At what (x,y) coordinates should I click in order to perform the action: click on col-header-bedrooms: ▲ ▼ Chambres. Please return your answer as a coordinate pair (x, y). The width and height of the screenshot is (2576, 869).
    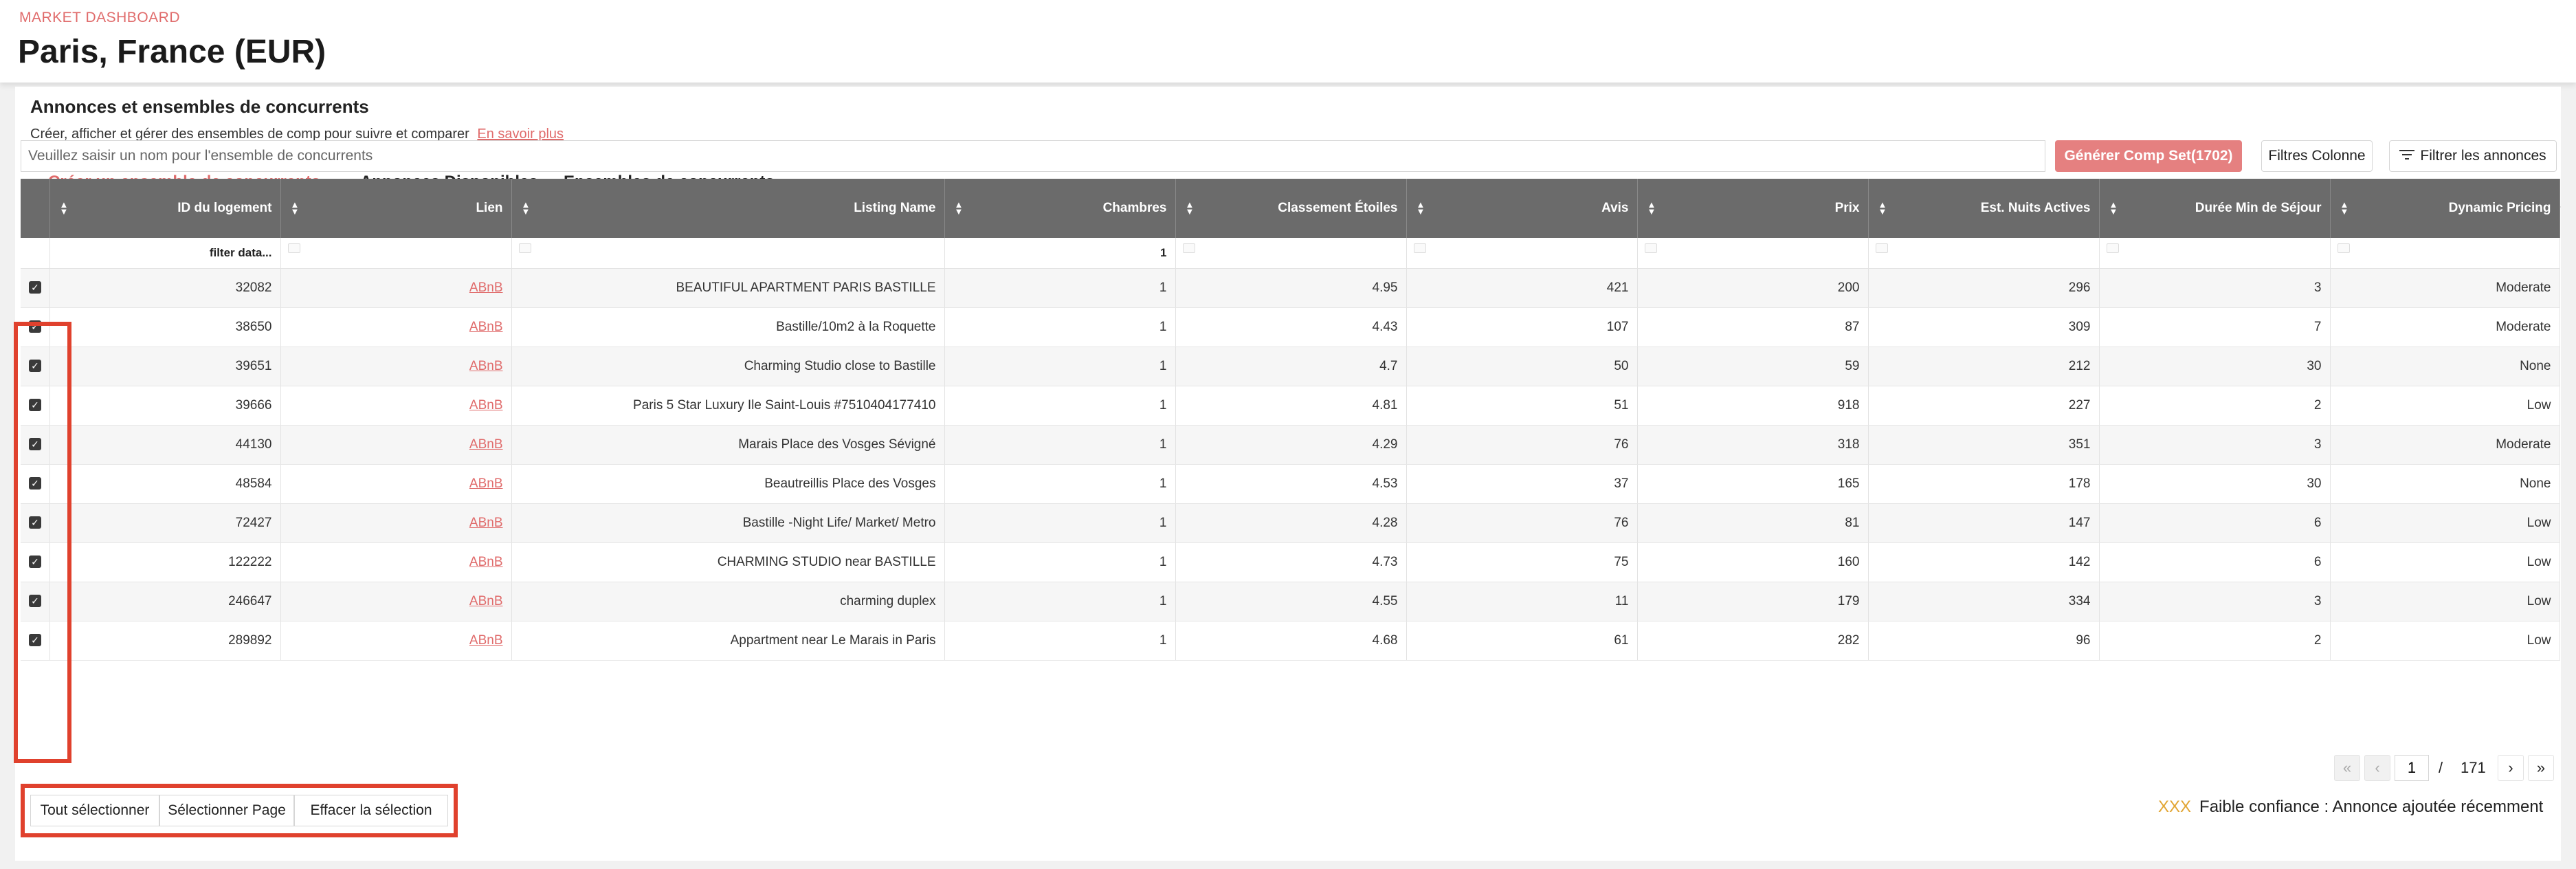
    Looking at the image, I should click on (1060, 209).